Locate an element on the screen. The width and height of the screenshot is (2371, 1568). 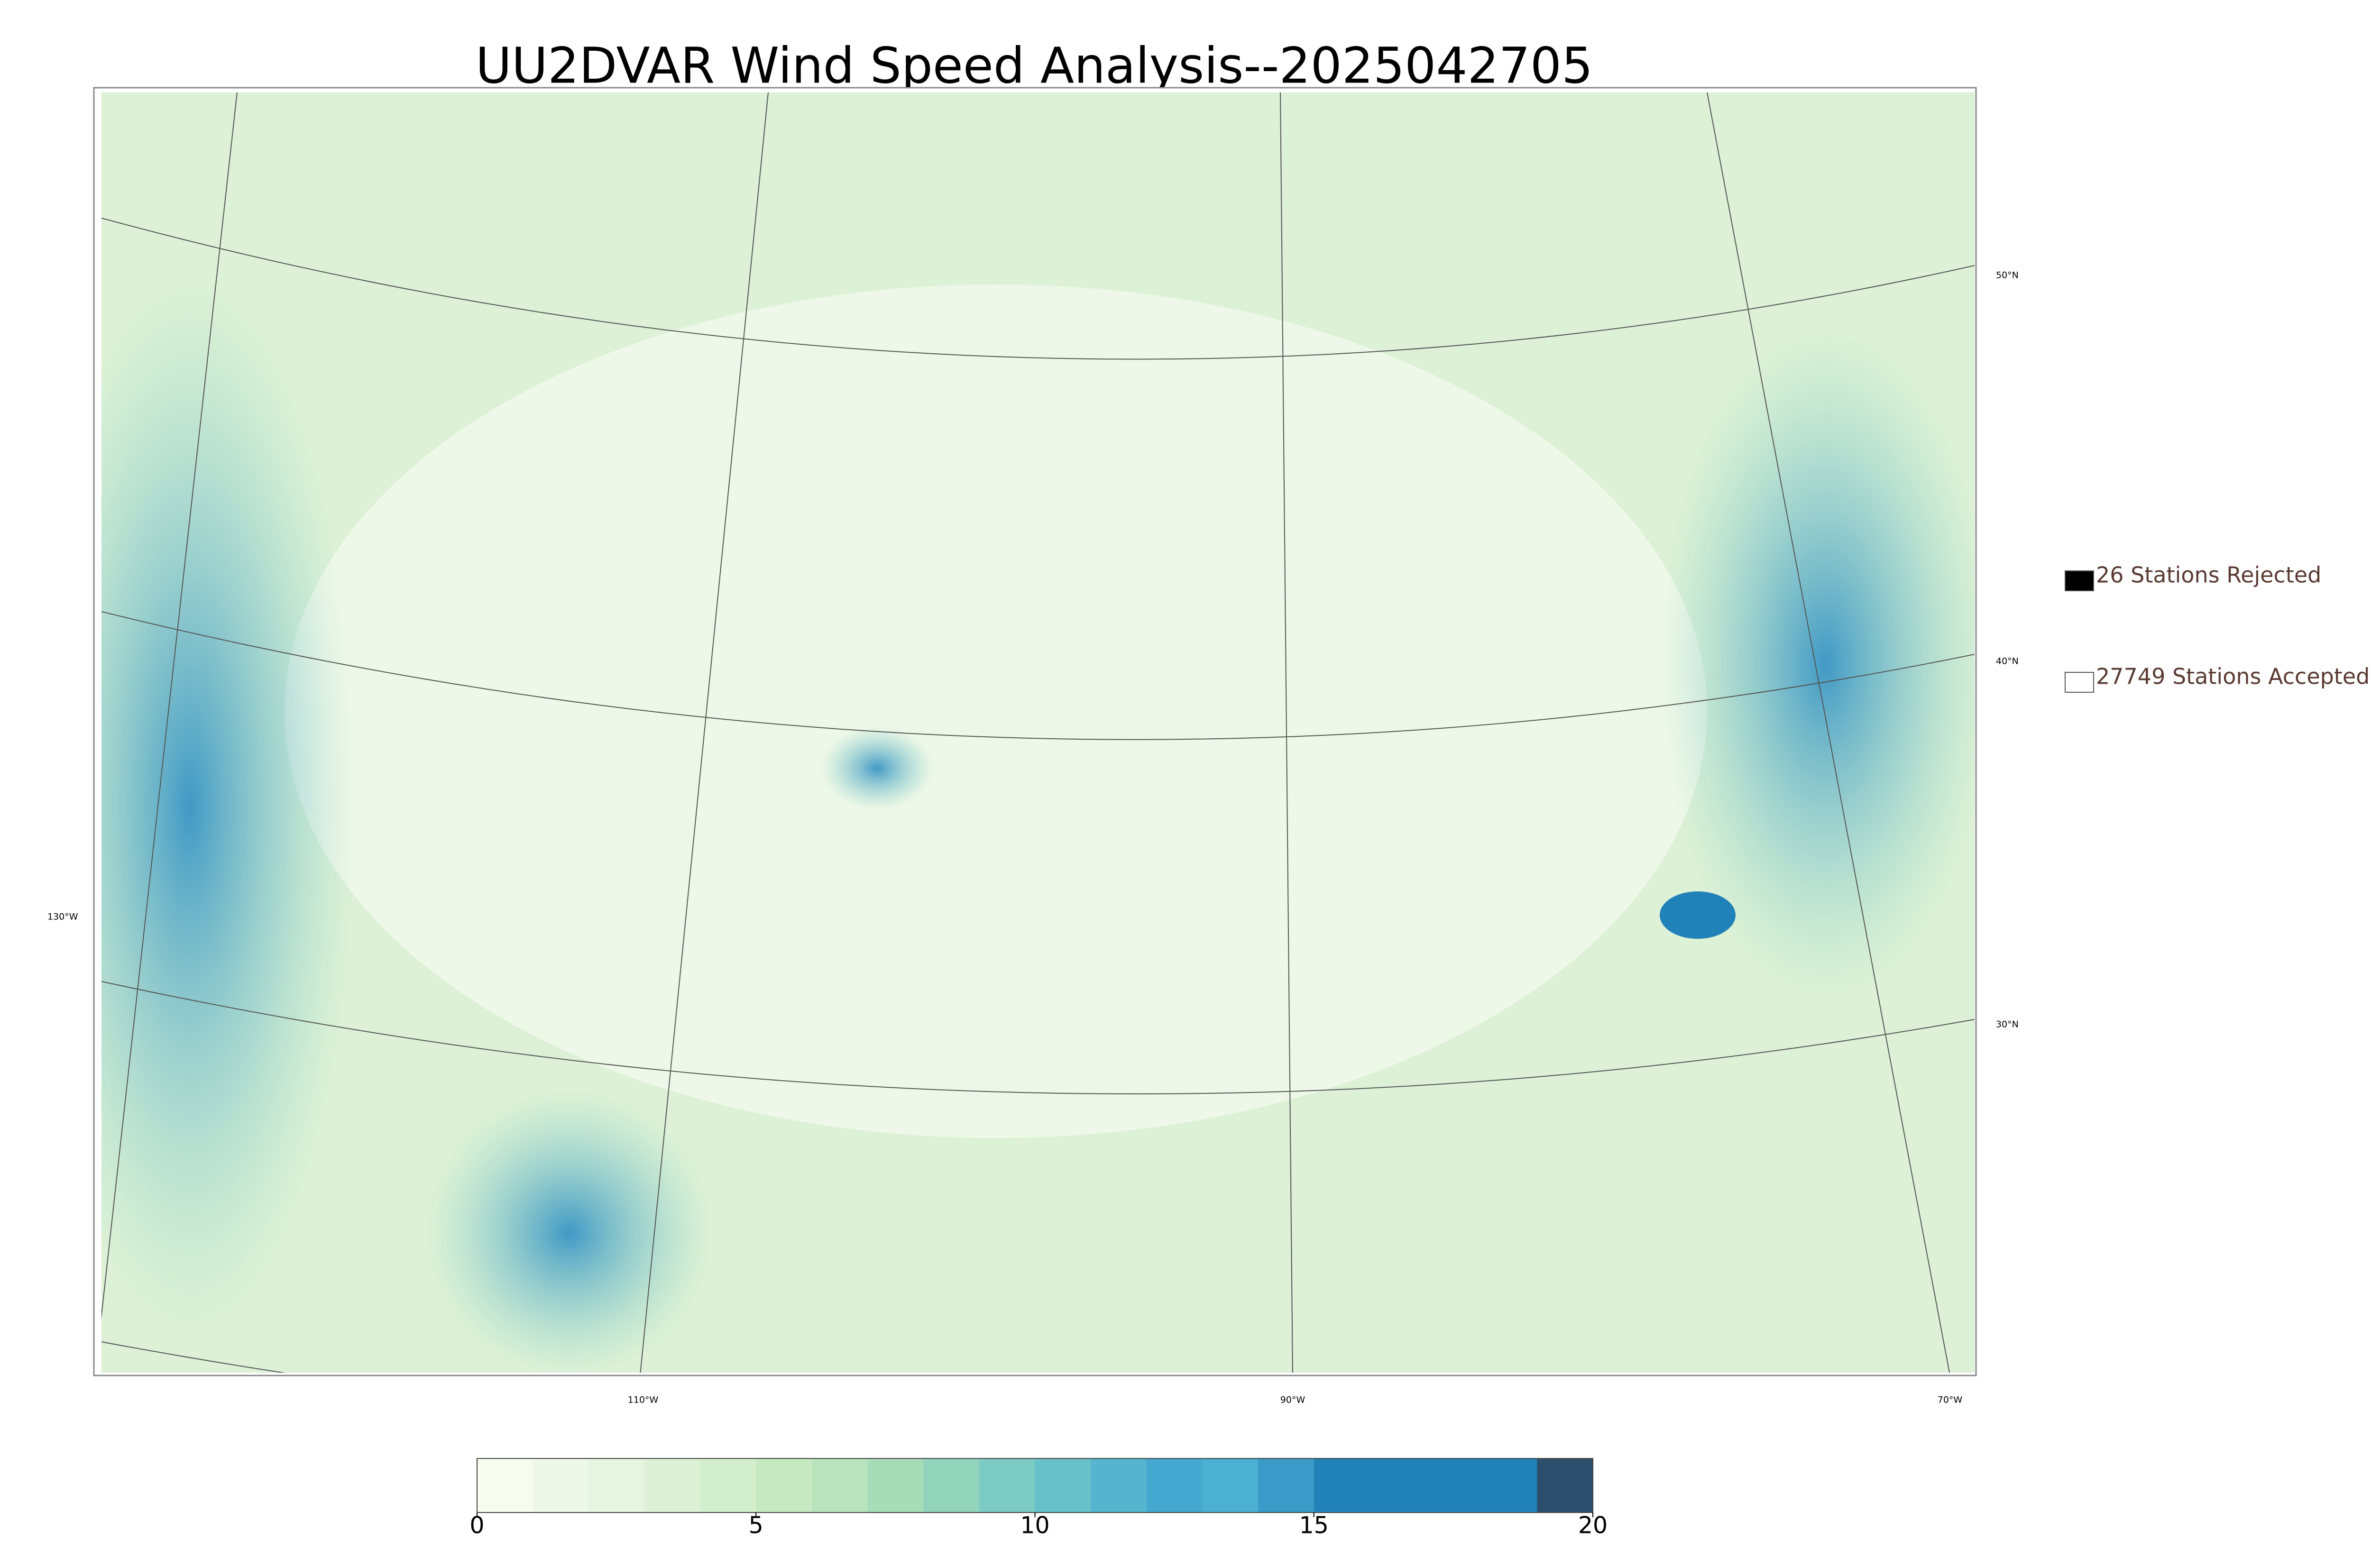
lon-label: 110°W is located at coordinates (643, 1400).